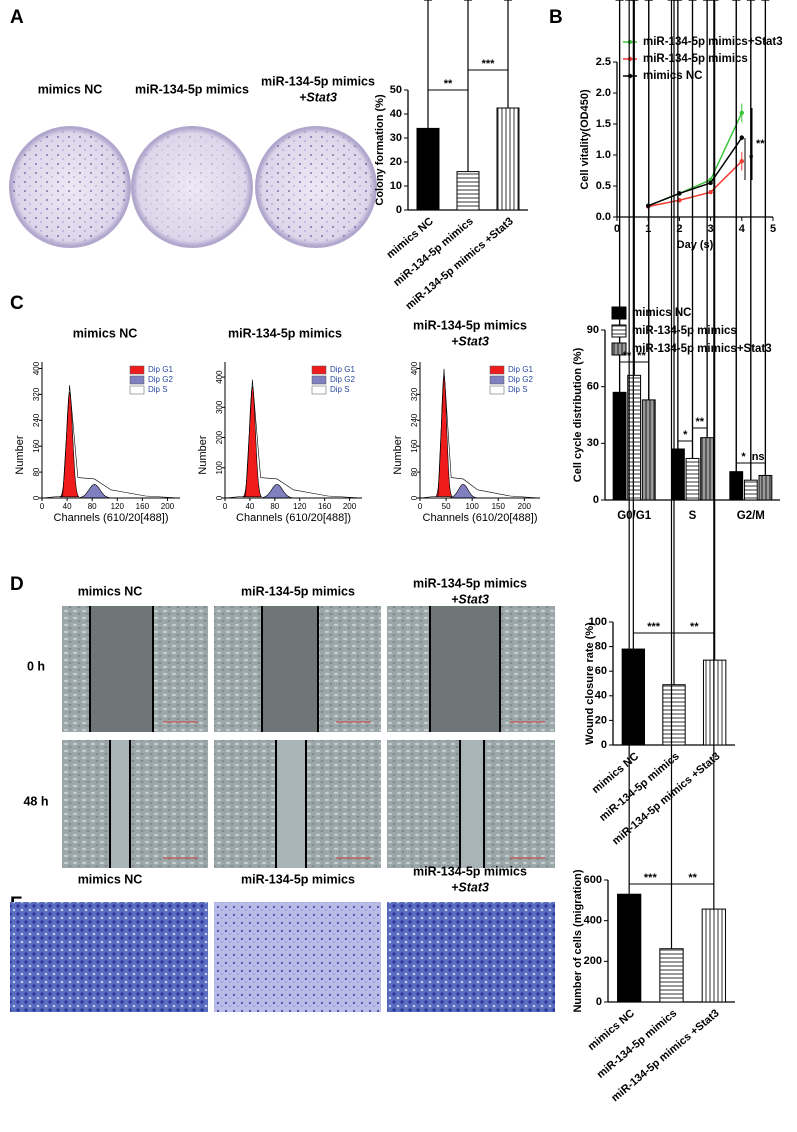 This screenshot has height=1132, width=797. I want to click on y-tick-label: 300, so click(219, 407).